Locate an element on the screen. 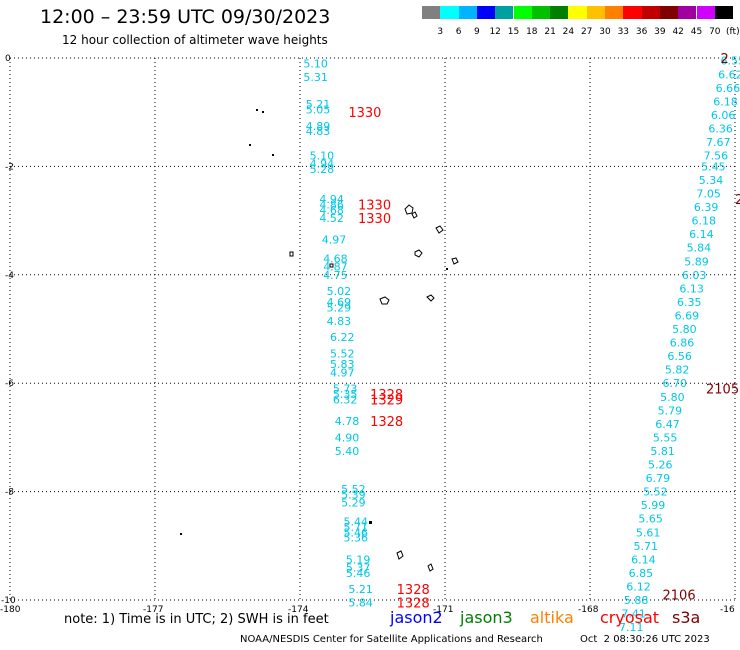 The height and width of the screenshot is (650, 740). swh-label: 7.05 is located at coordinates (708, 194).